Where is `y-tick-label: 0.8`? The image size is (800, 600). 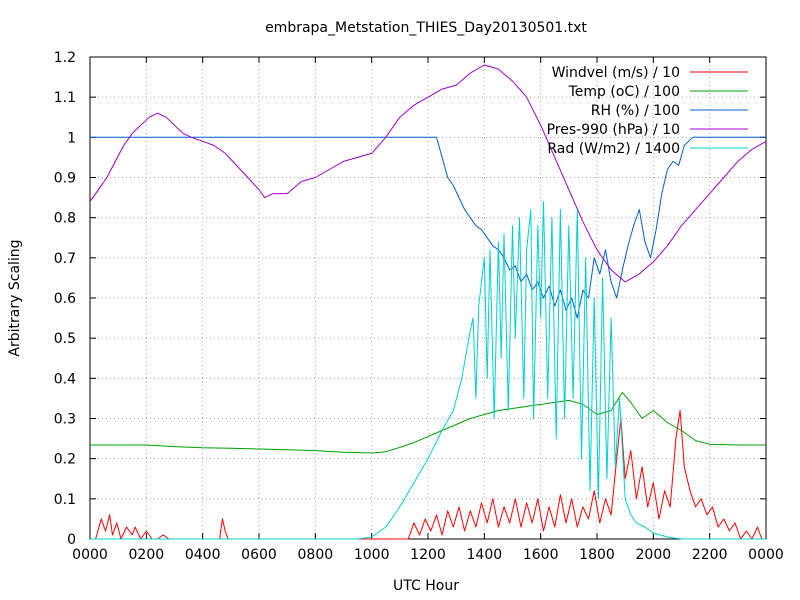 y-tick-label: 0.8 is located at coordinates (65, 219).